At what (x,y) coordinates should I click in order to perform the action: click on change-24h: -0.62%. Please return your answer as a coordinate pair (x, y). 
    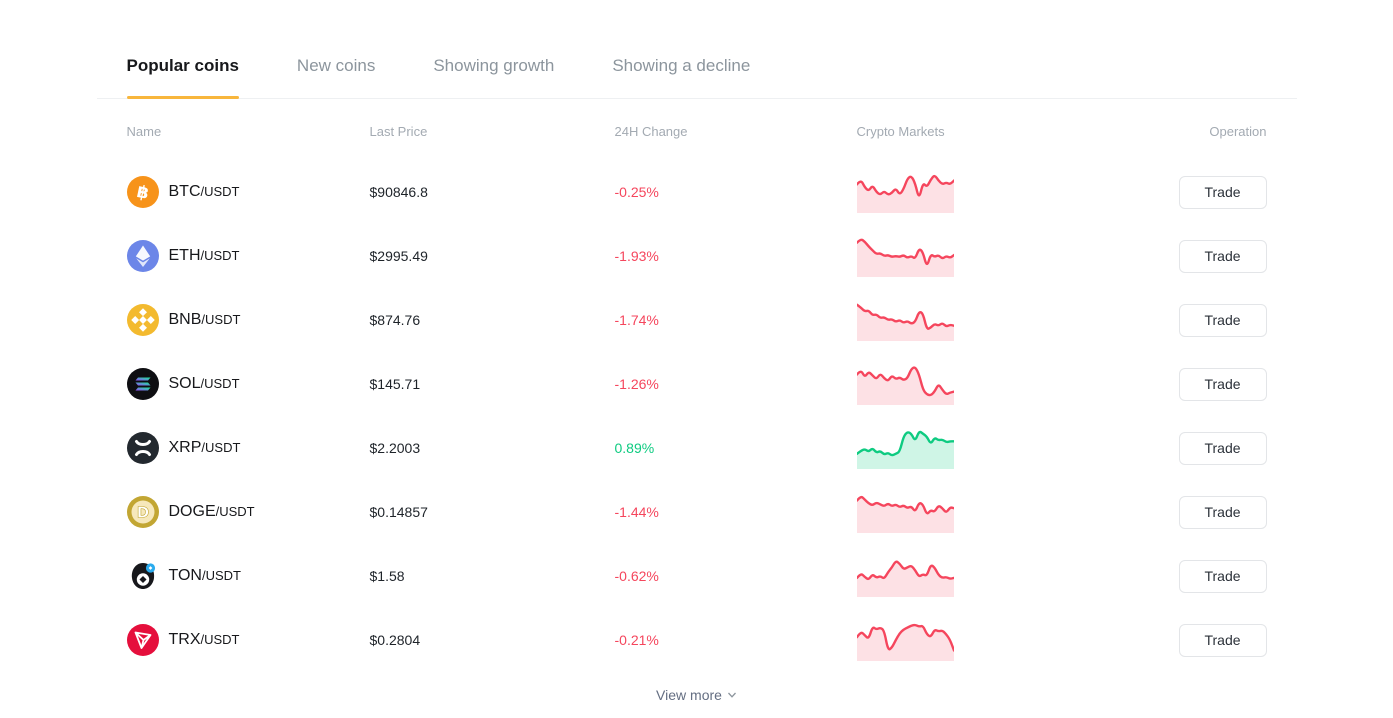
    Looking at the image, I should click on (636, 576).